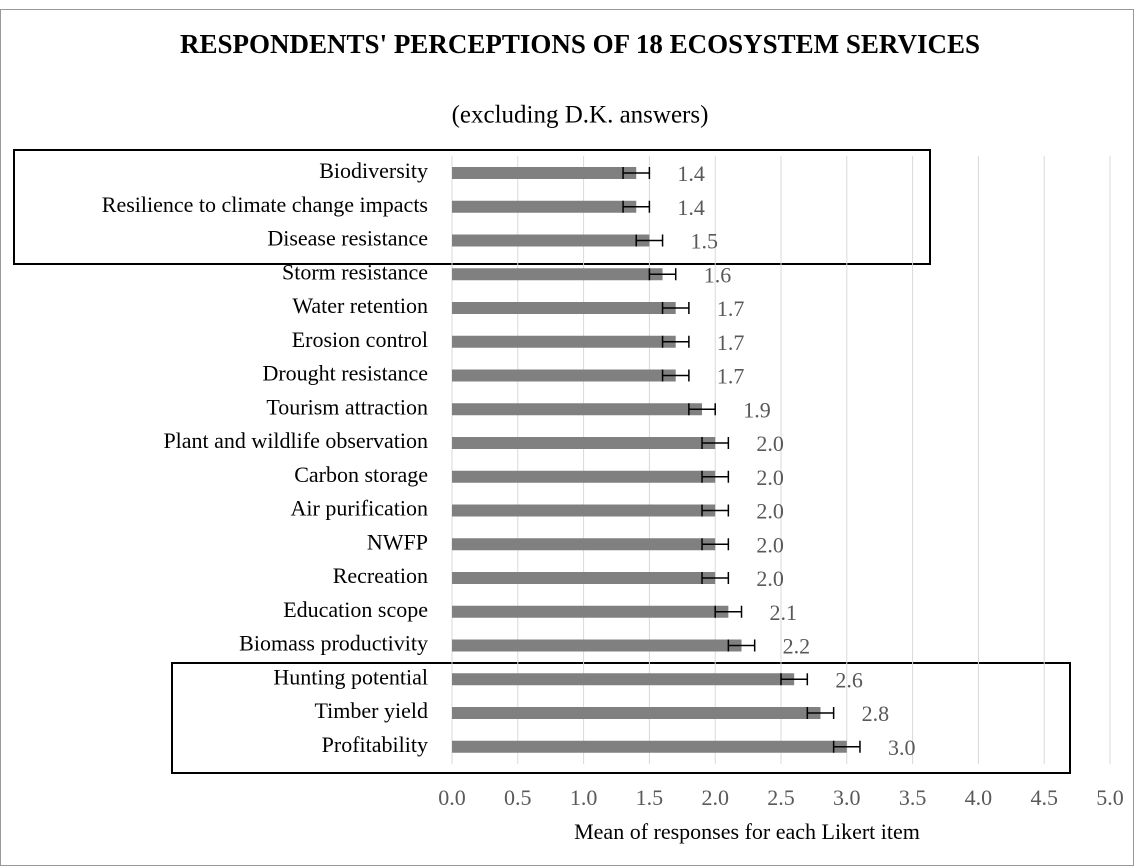 Image resolution: width=1135 pixels, height=866 pixels. I want to click on y-tick-label: Disease resistance, so click(347, 238).